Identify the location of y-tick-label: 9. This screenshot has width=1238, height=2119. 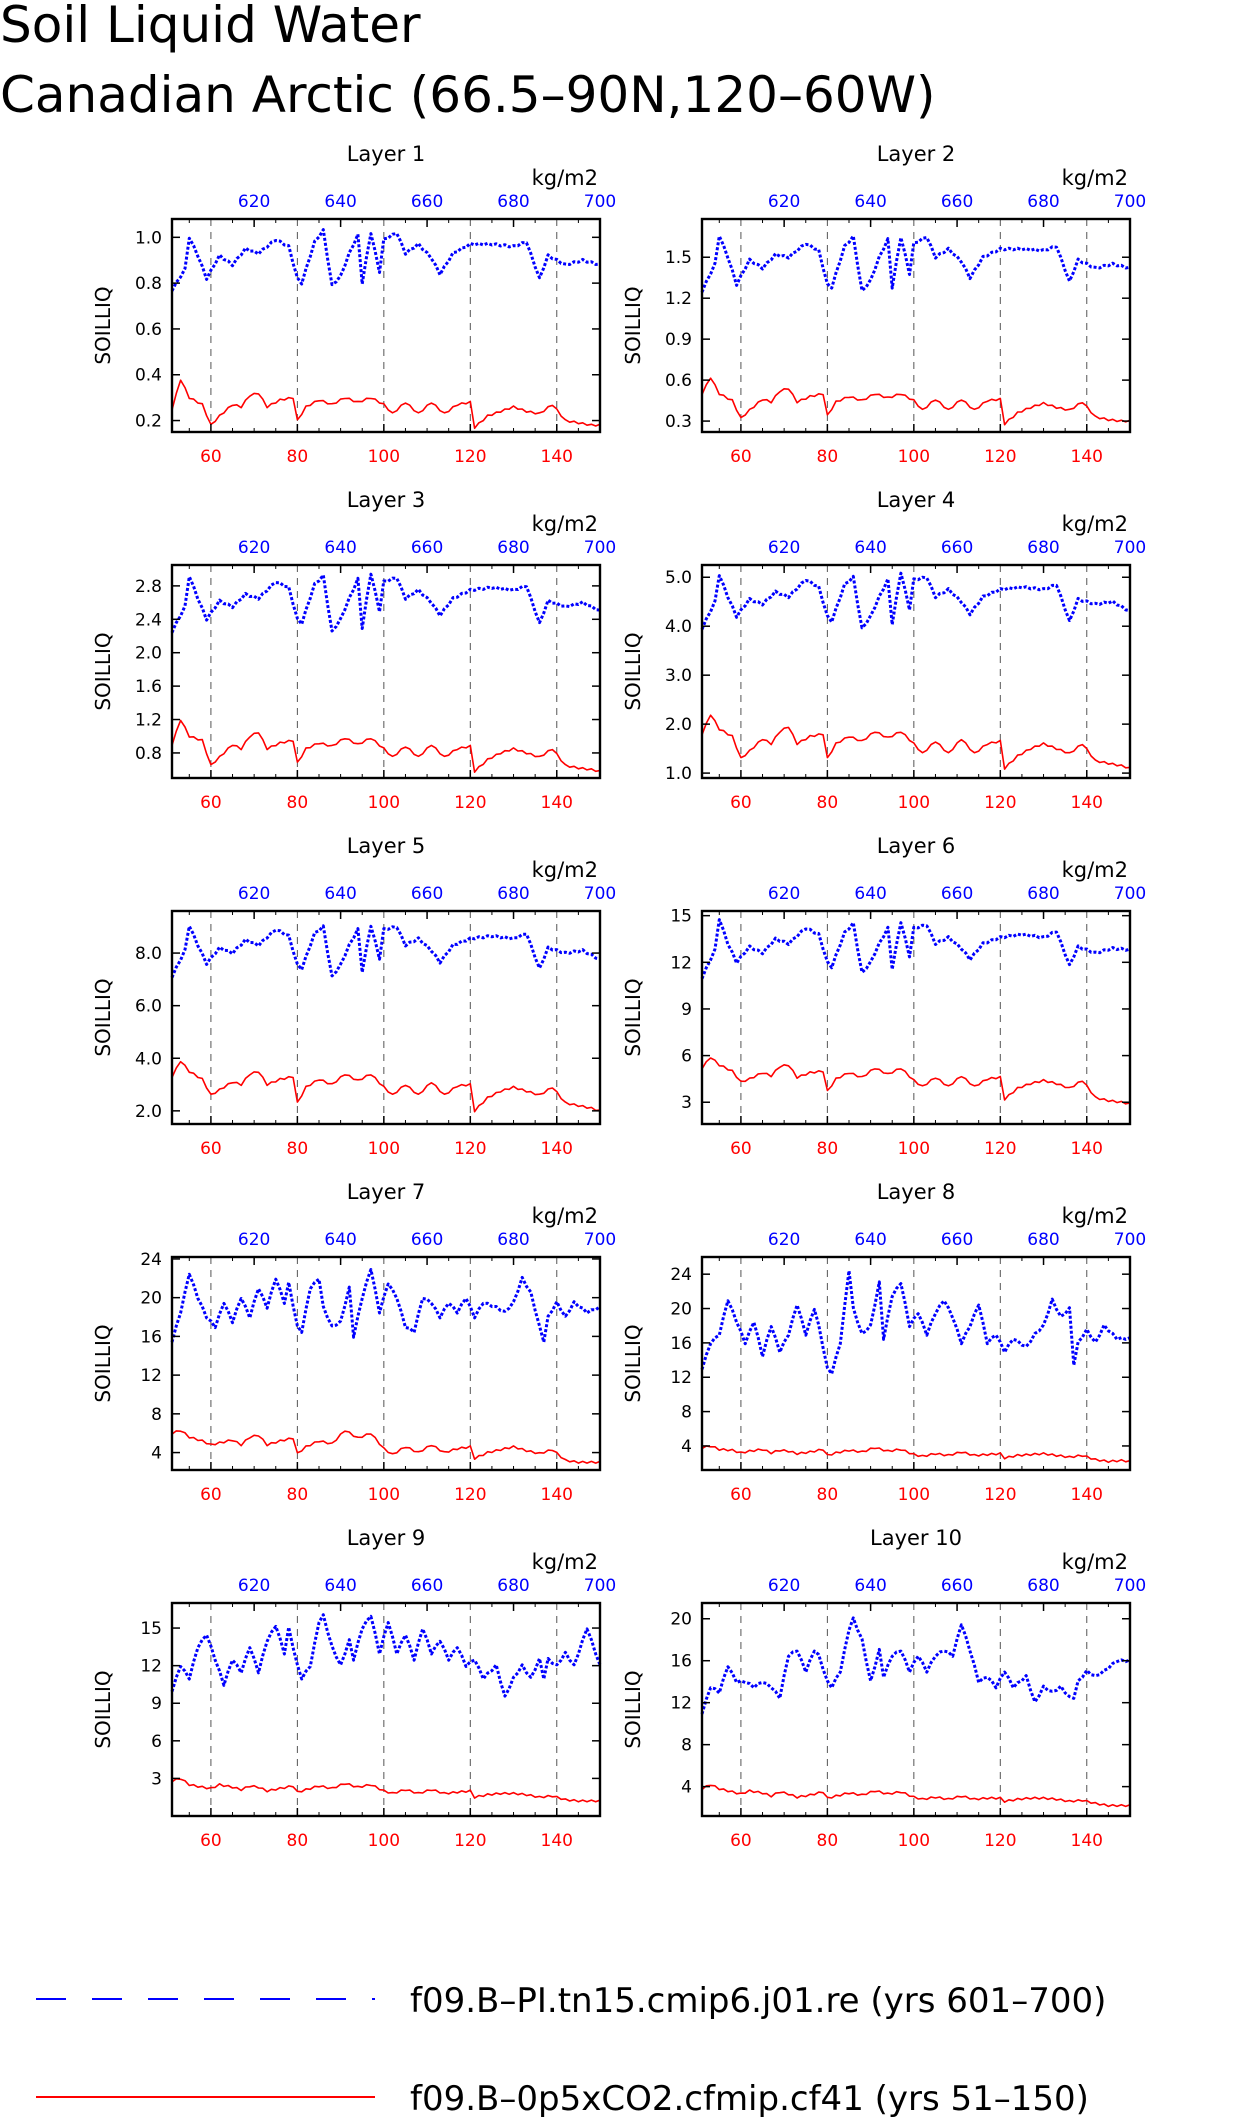
(156, 1704).